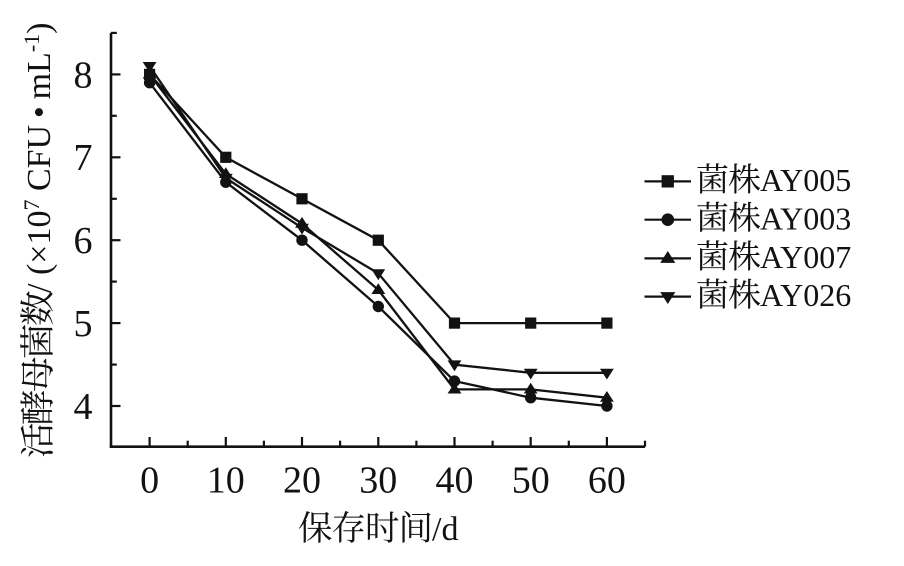 Image resolution: width=904 pixels, height=566 pixels. Describe the element at coordinates (149, 481) in the screenshot. I see `svg-text: 0` at that location.